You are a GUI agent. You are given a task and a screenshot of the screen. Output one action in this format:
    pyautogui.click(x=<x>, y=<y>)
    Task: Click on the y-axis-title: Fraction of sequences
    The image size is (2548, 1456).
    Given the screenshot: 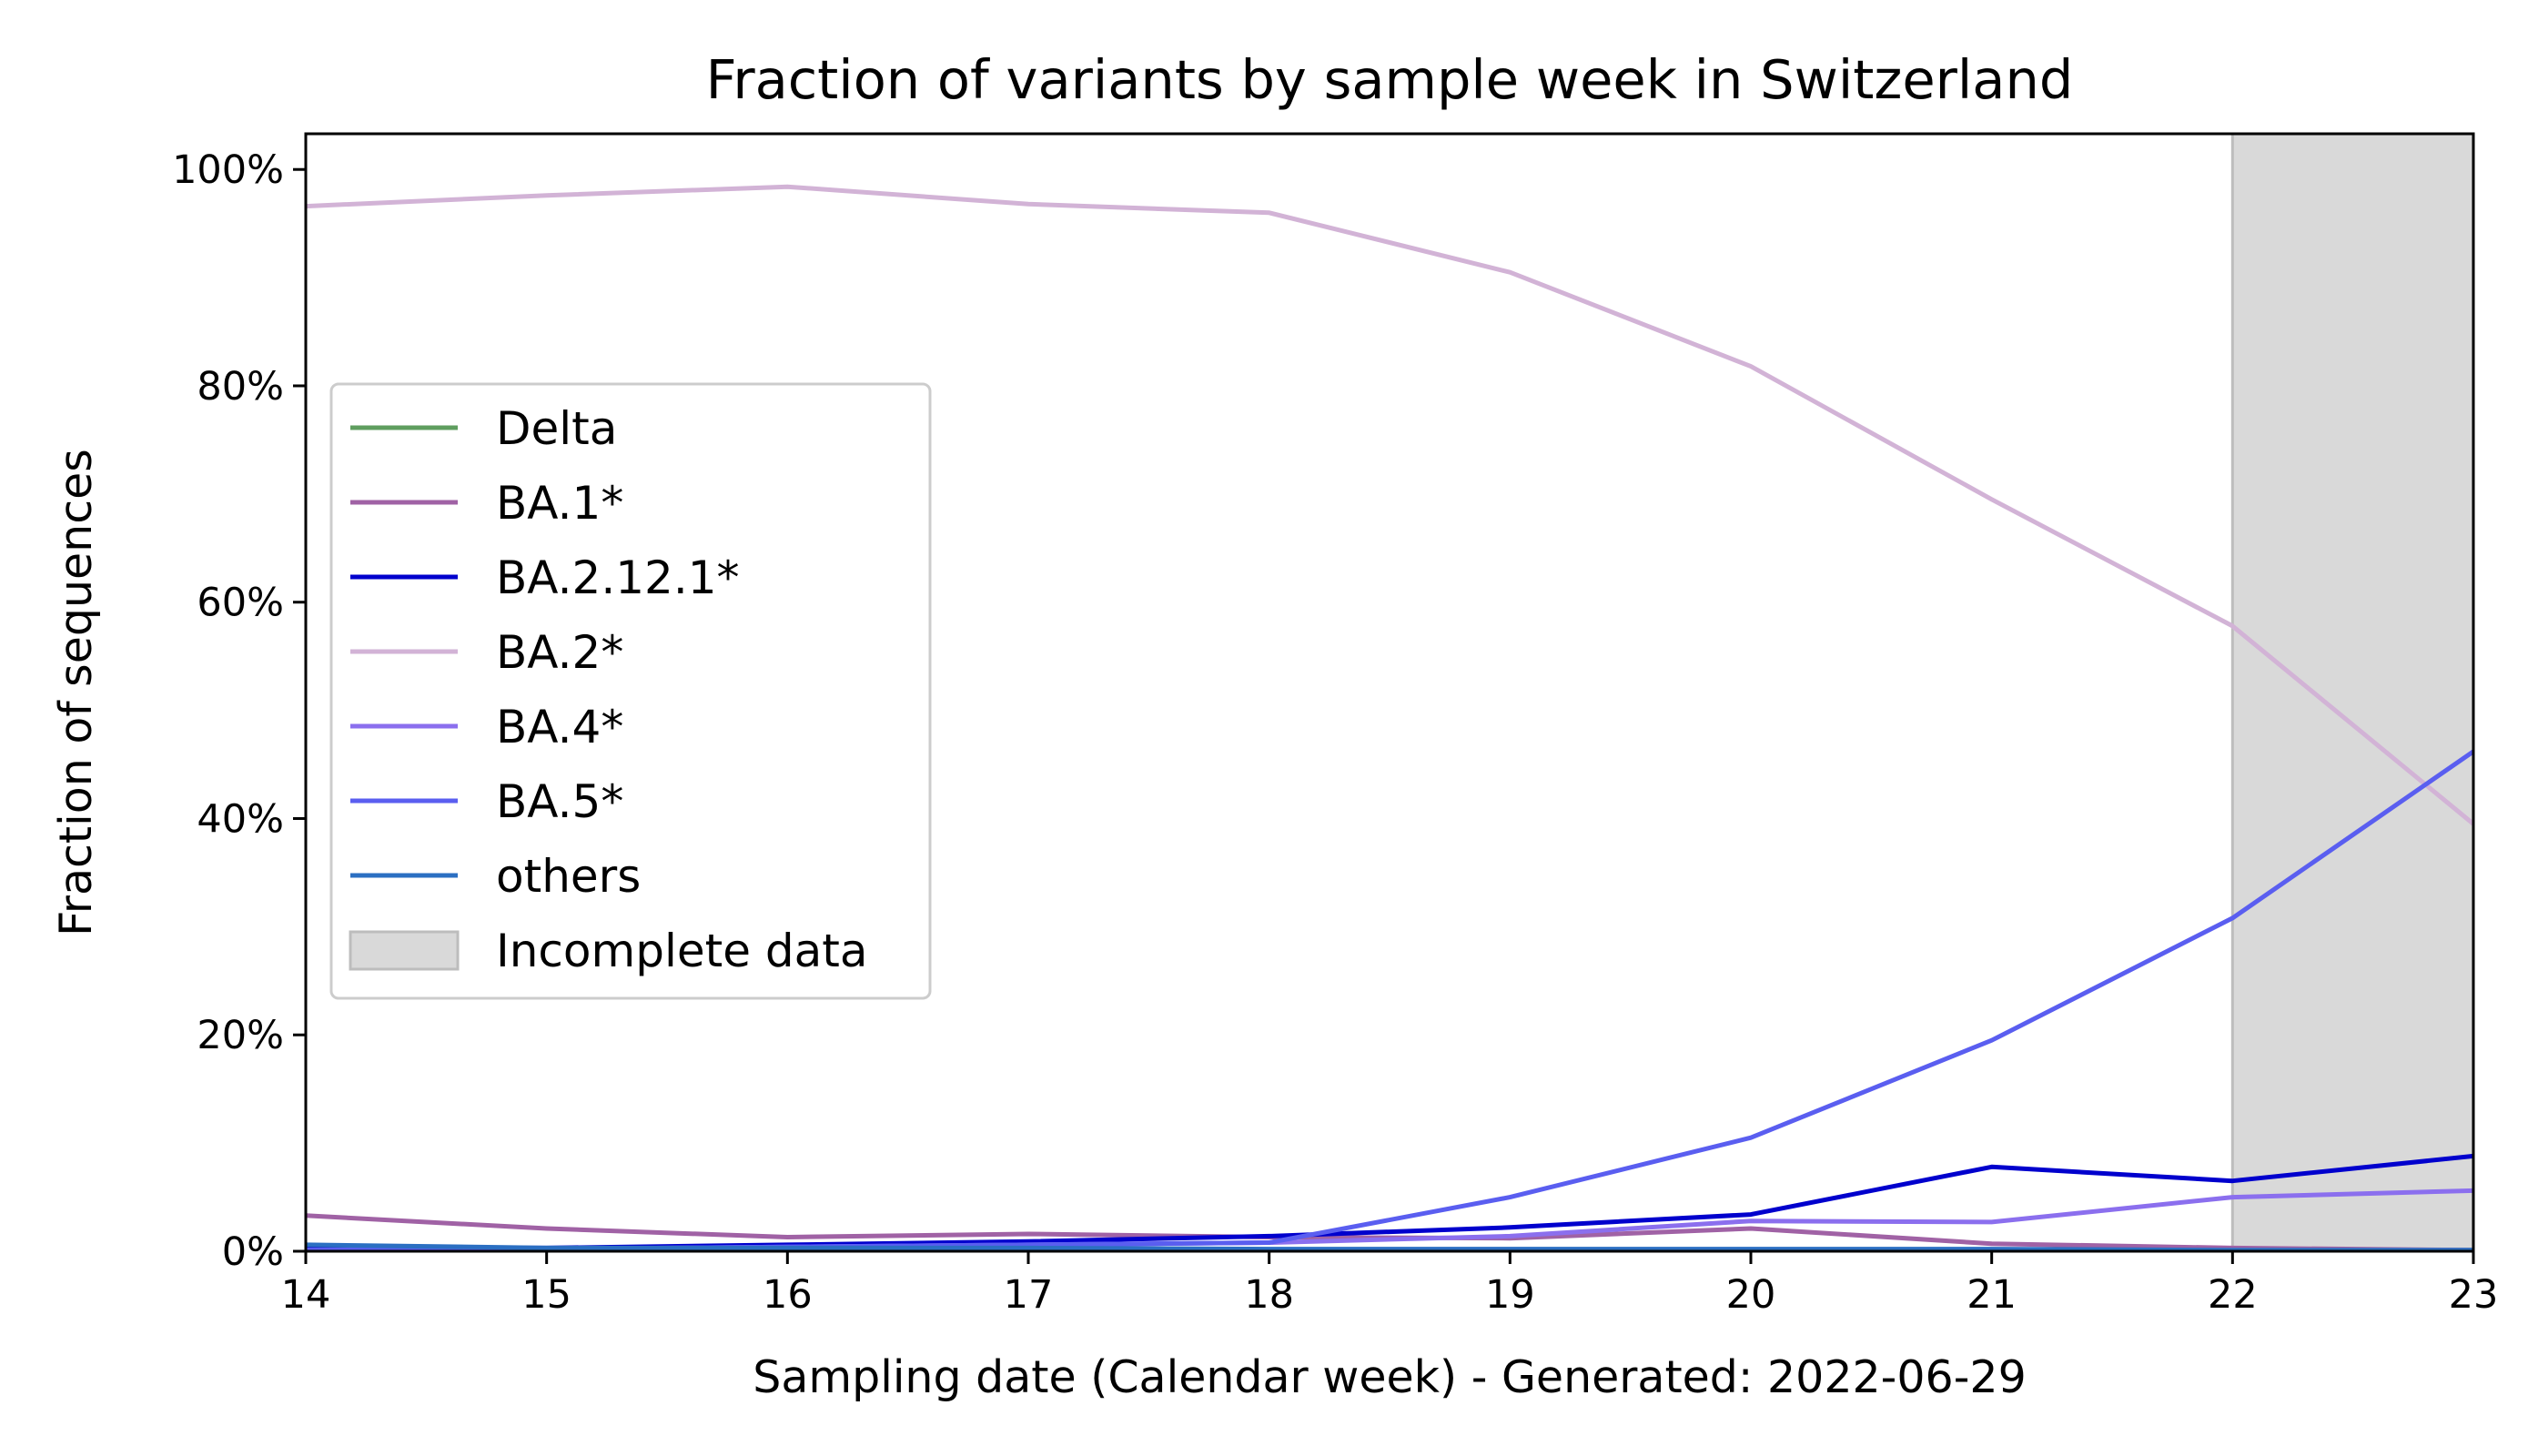 What is the action you would take?
    pyautogui.click(x=76, y=693)
    